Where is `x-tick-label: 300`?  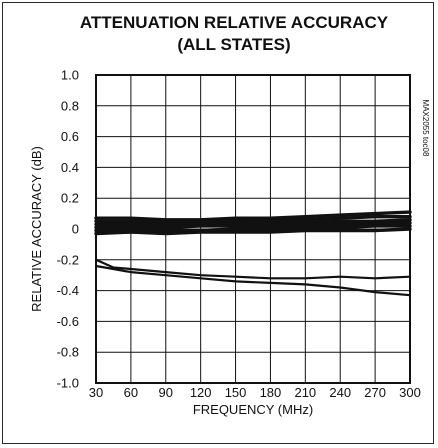
x-tick-label: 300 is located at coordinates (410, 392).